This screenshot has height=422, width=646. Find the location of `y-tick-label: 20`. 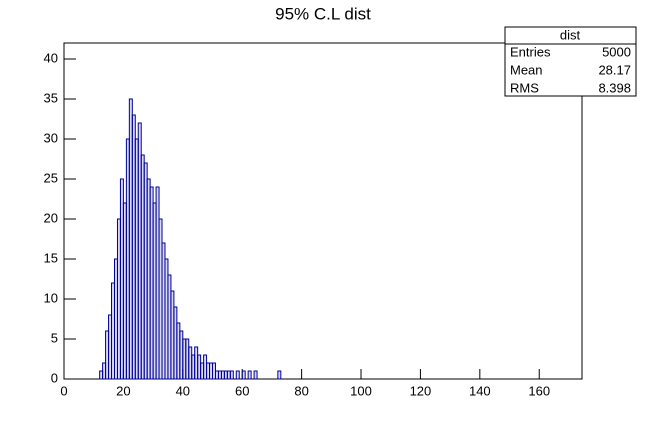

y-tick-label: 20 is located at coordinates (51, 217).